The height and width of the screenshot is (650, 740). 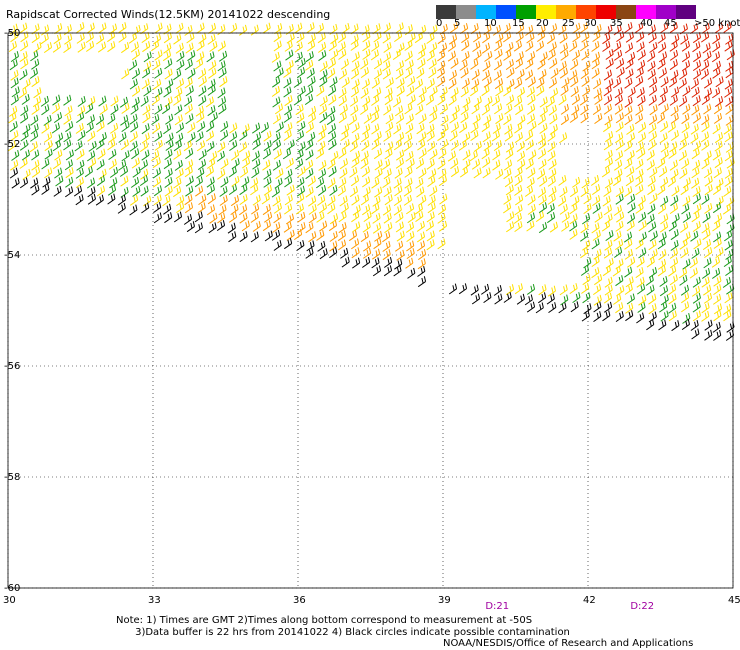 What do you see at coordinates (486, 12) in the screenshot?
I see `legend-swatch` at bounding box center [486, 12].